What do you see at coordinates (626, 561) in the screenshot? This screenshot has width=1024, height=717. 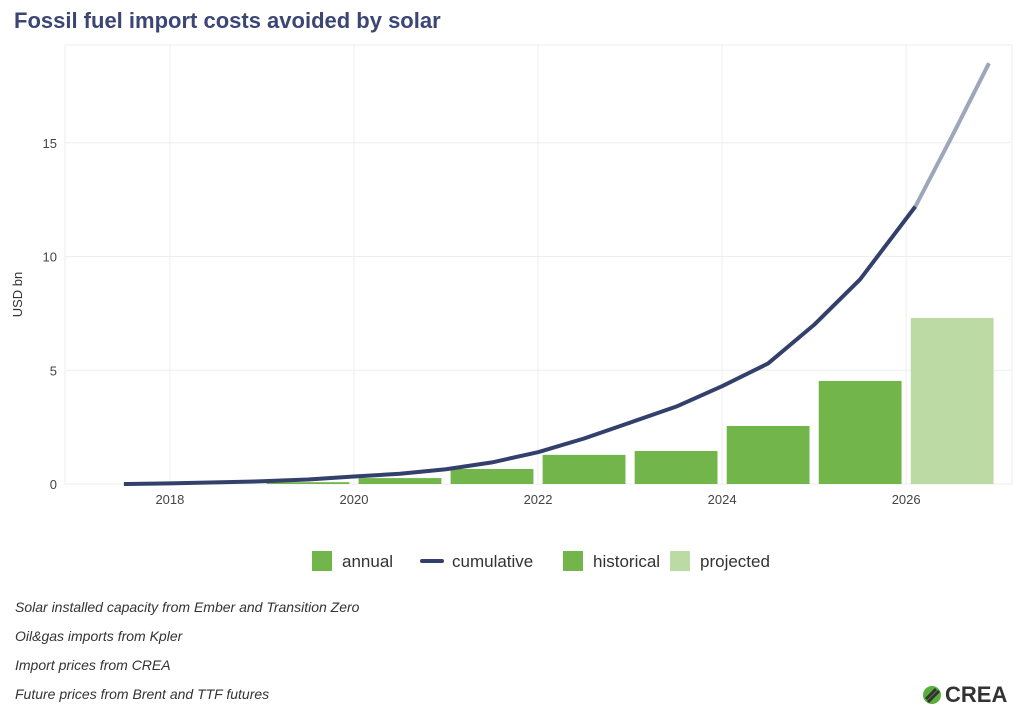 I see `legend-label-historical: historical` at bounding box center [626, 561].